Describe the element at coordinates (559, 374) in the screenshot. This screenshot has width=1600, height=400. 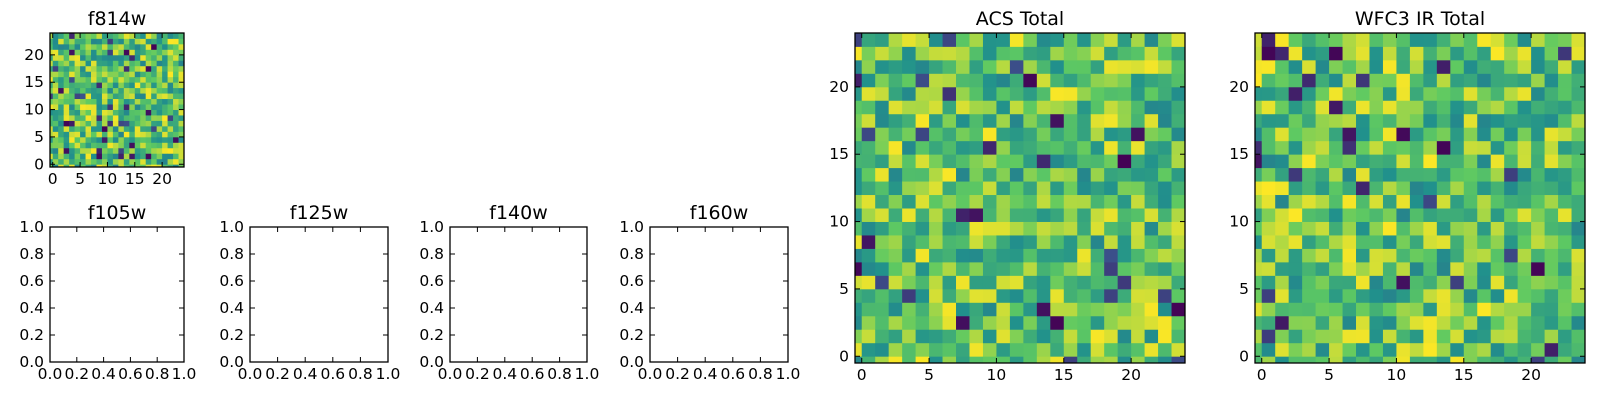
I see `x-tick-label: 0.8` at that location.